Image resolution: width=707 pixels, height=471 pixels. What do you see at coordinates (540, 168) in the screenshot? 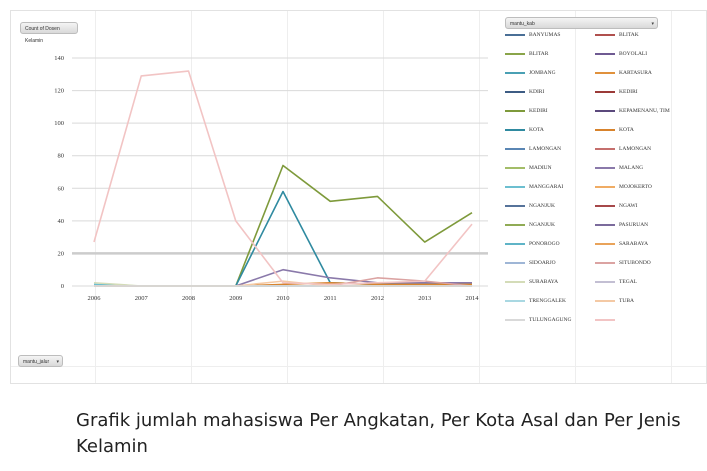
I see `legend-label: MADIUN` at bounding box center [540, 168].